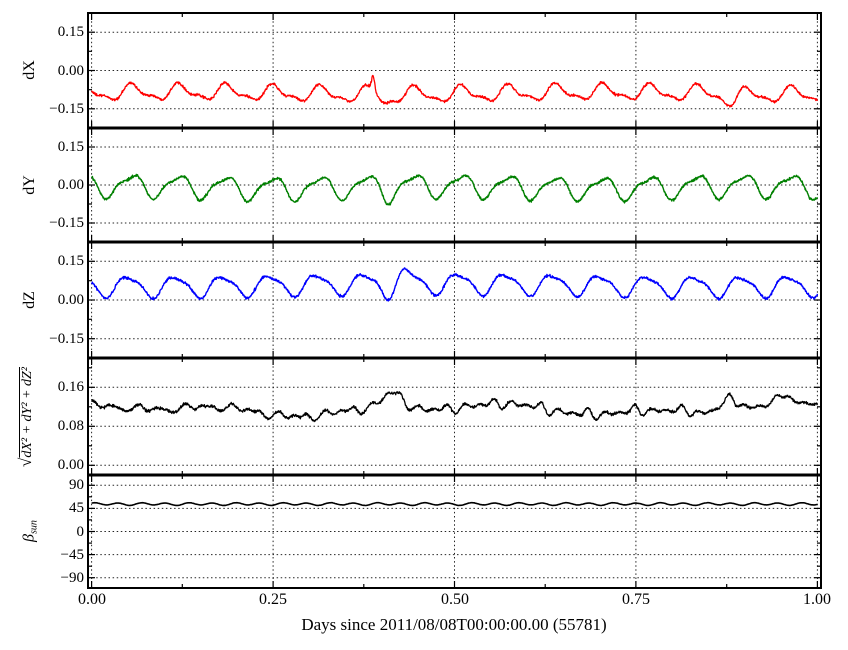 Image resolution: width=848 pixels, height=650 pixels. I want to click on y-tick-label: 0.16, so click(70, 387).